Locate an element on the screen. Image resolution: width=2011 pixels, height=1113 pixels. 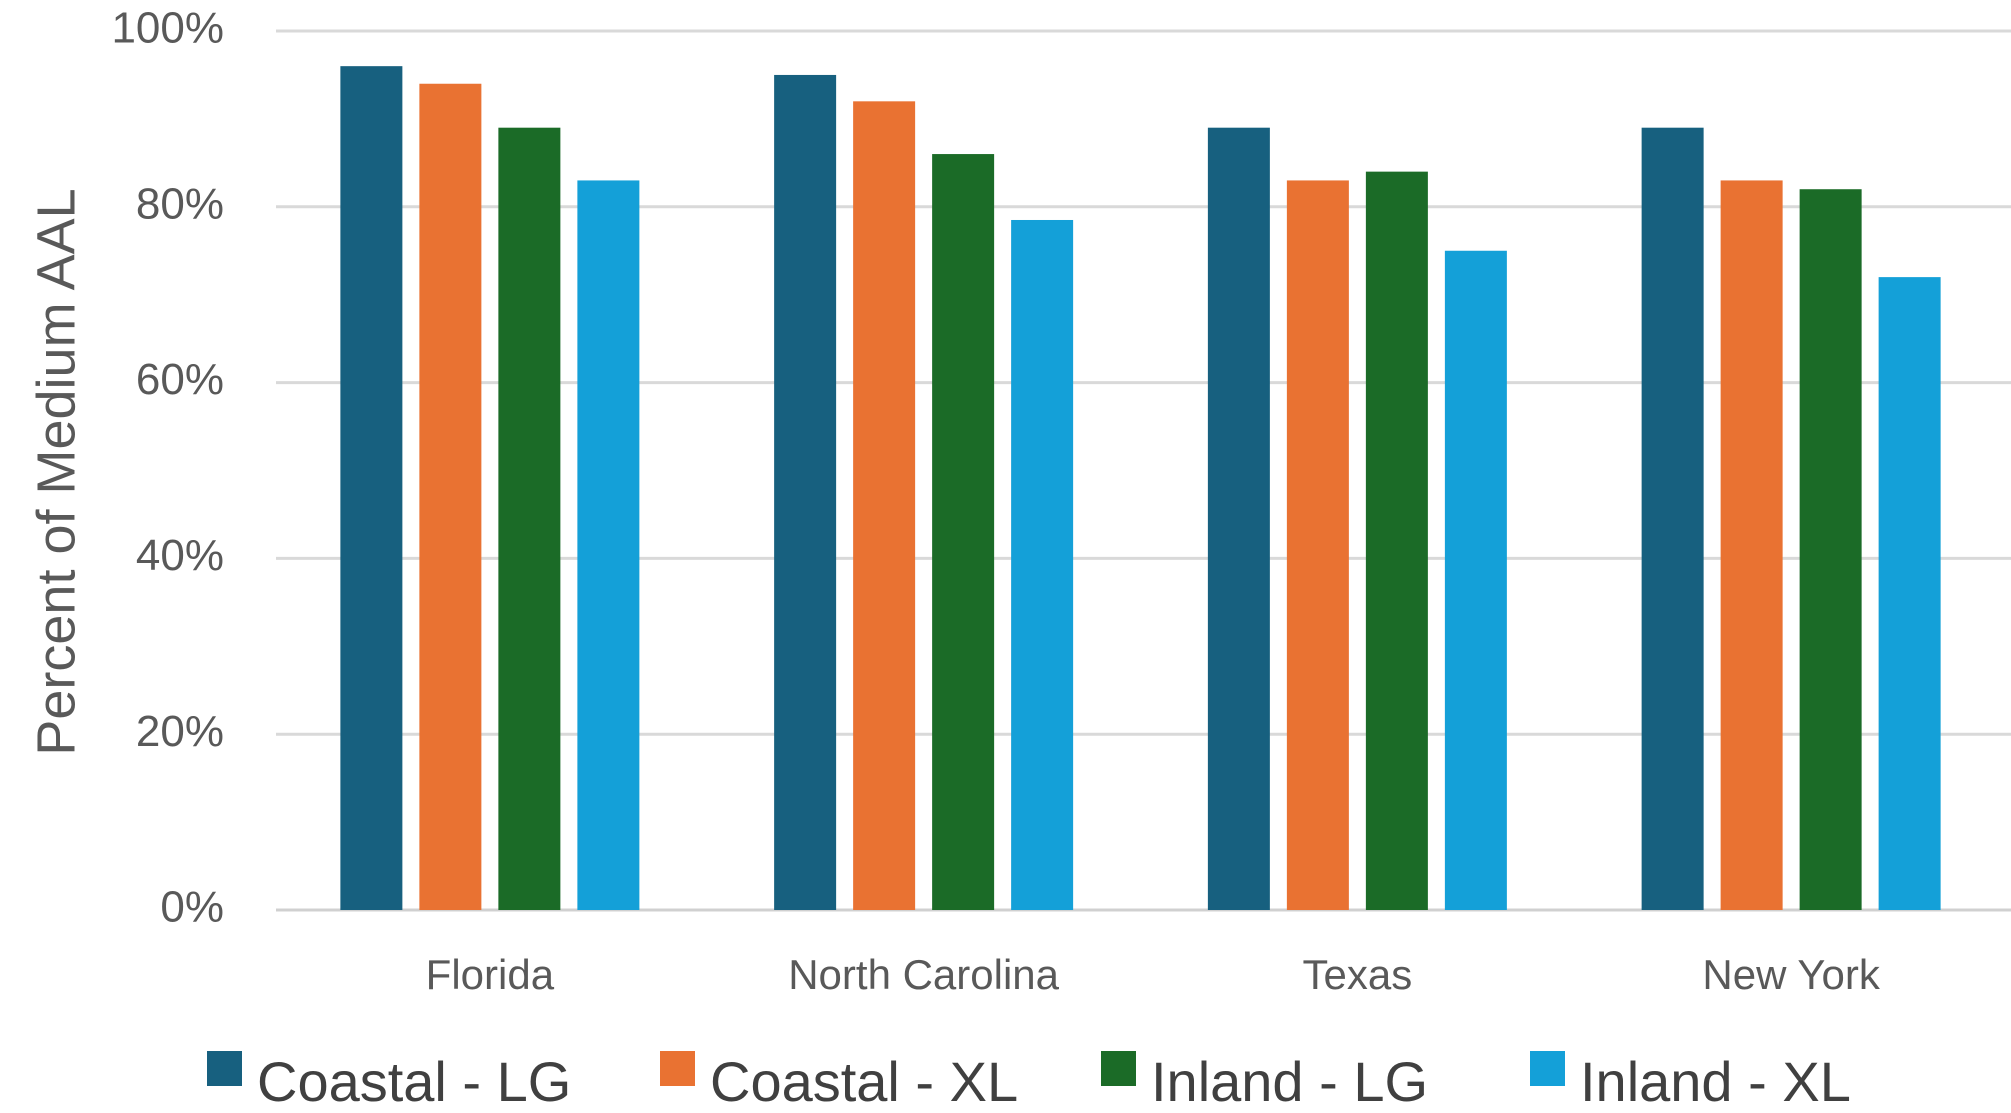
y-tick-label: 100% is located at coordinates (167, 28).